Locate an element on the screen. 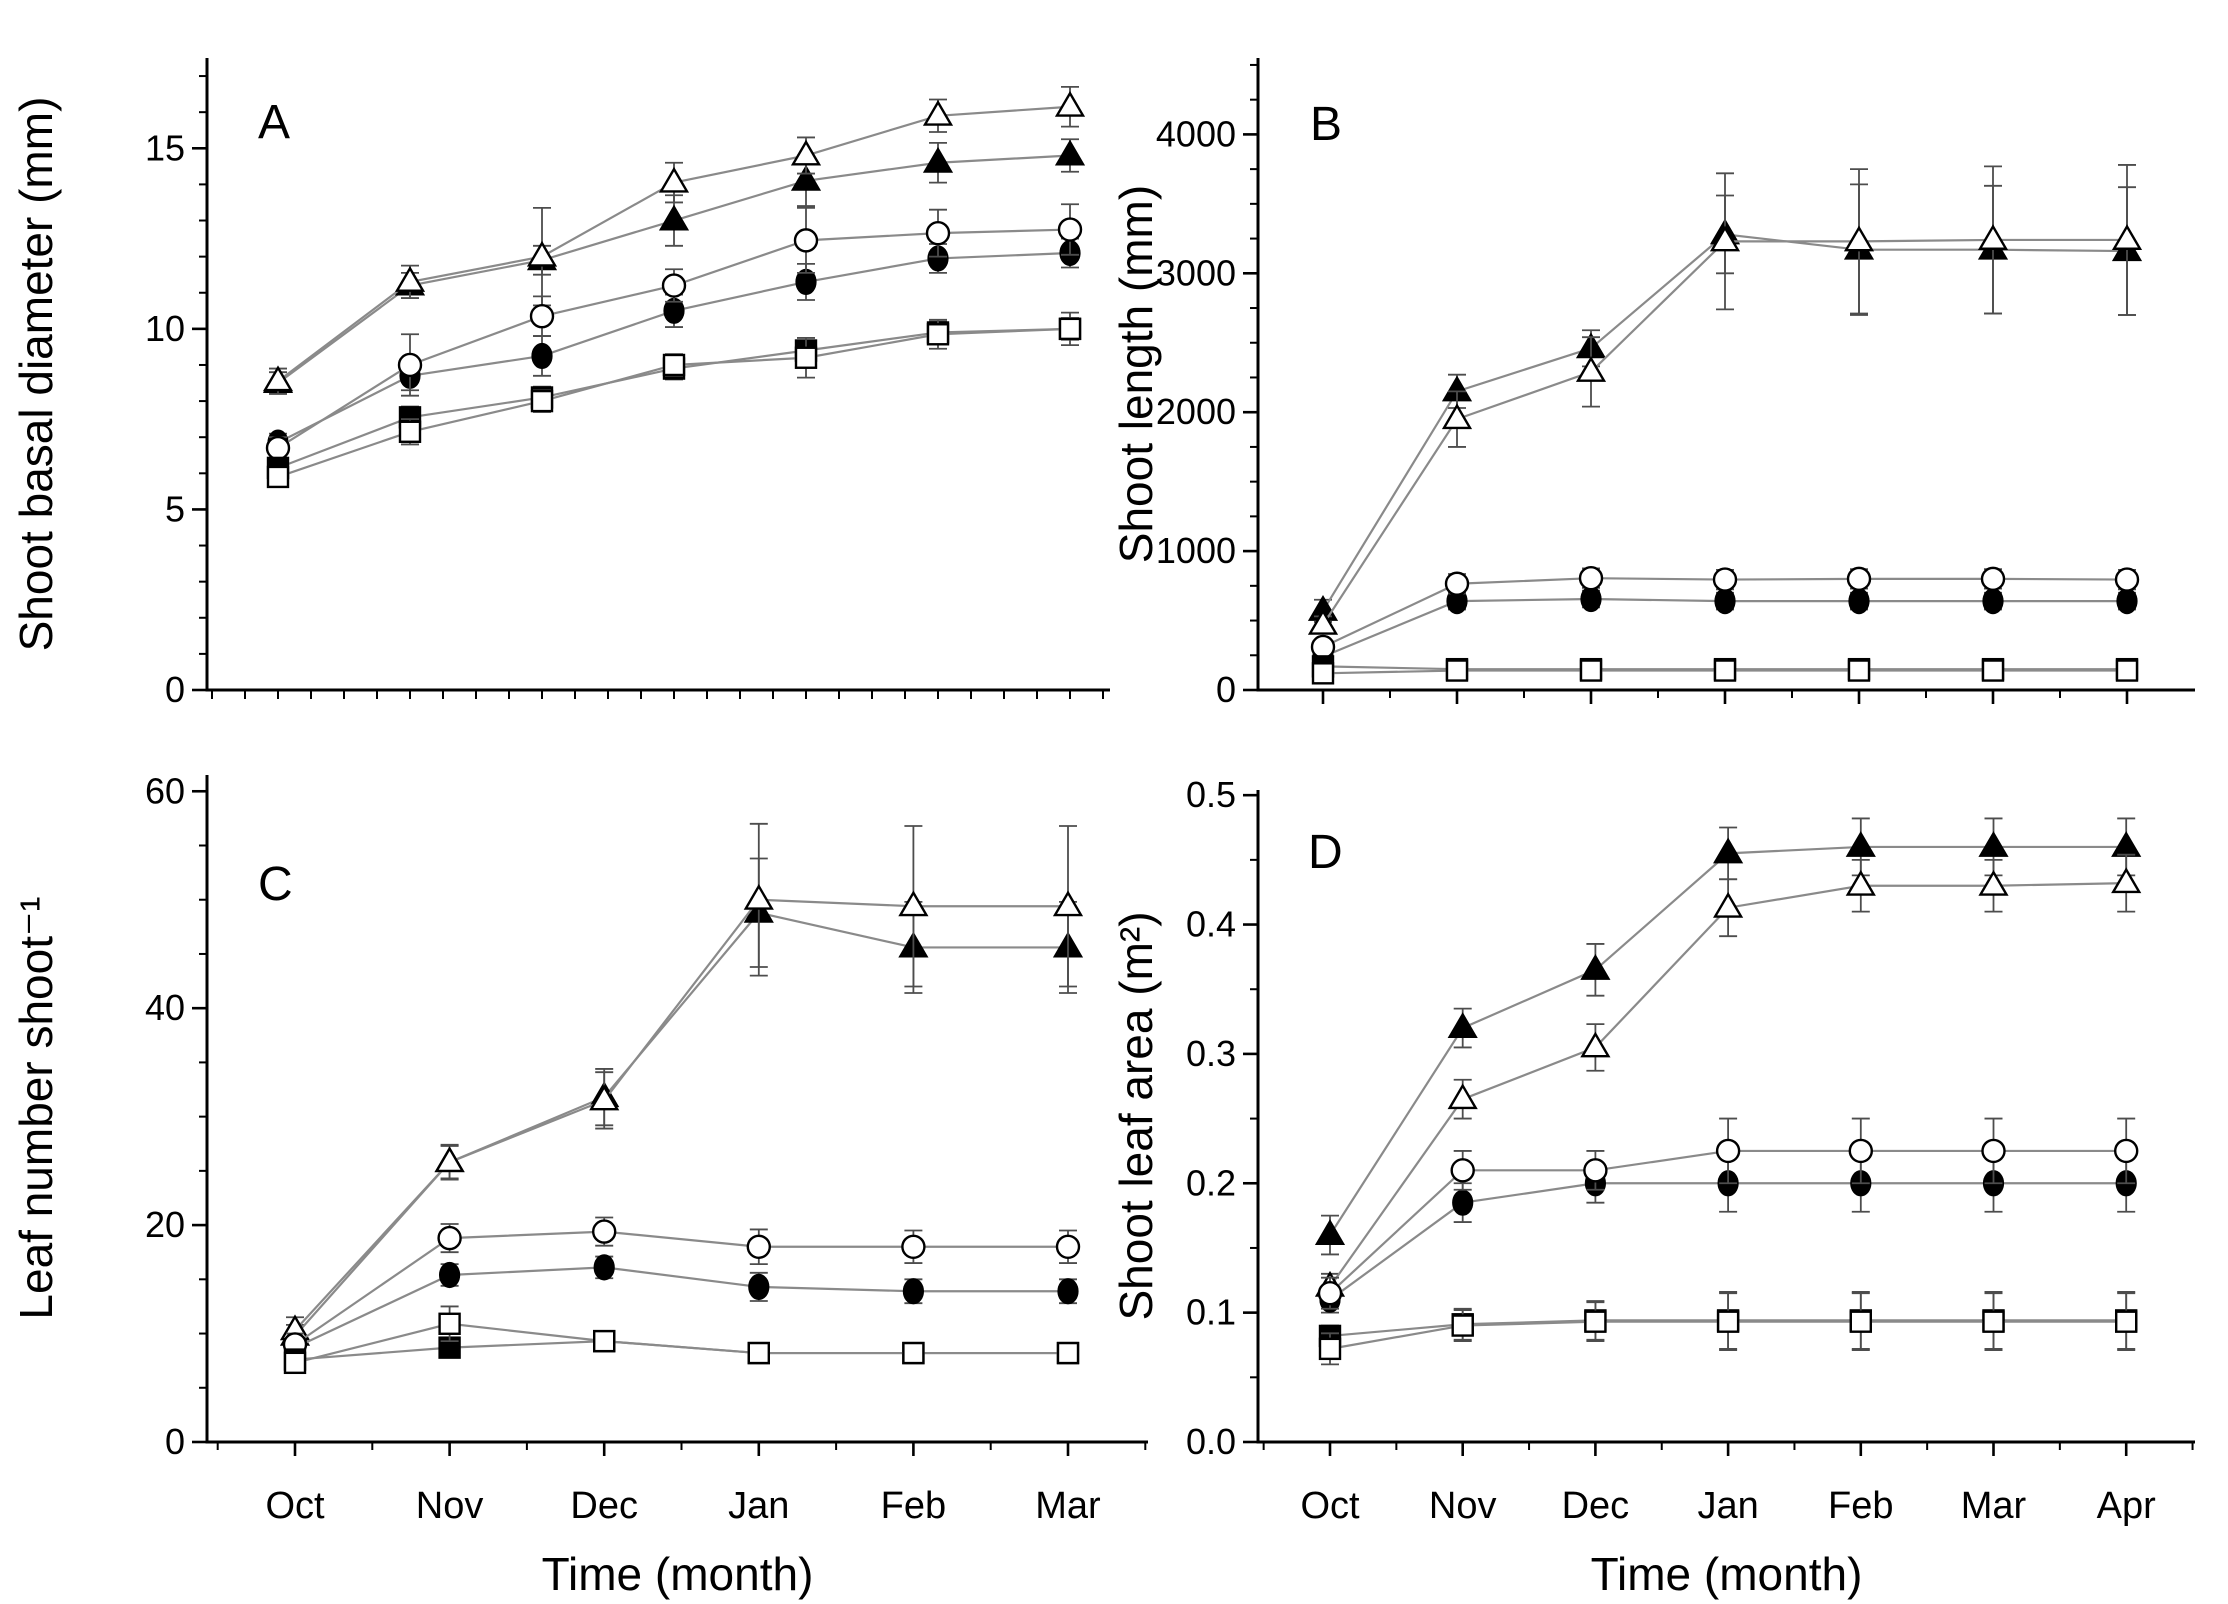 The width and height of the screenshot is (2228, 1604). series-line-filled-circle is located at coordinates (681, 1307).